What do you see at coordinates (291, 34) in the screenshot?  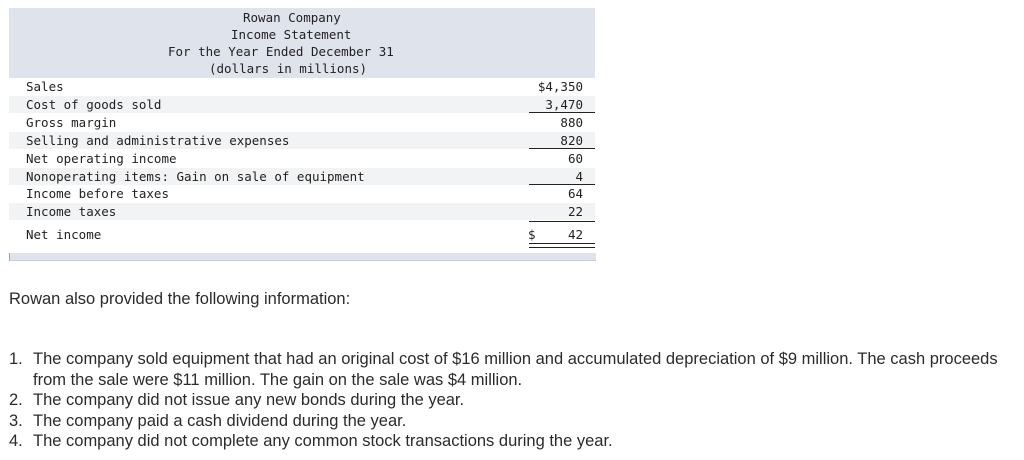 I see `statement-title: Income Statement` at bounding box center [291, 34].